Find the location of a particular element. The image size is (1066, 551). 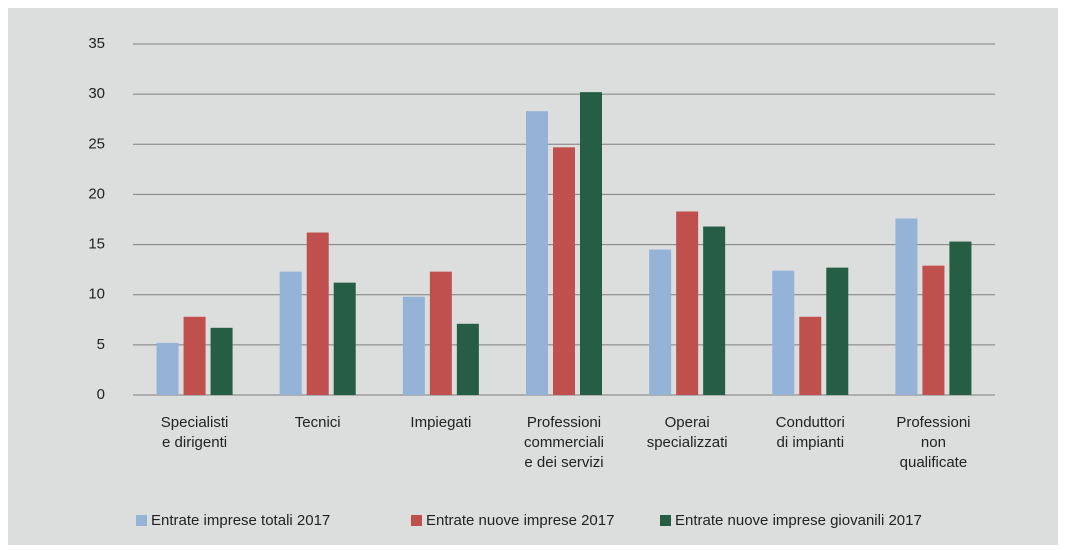

y-tick-label: 30 is located at coordinates (96, 93).